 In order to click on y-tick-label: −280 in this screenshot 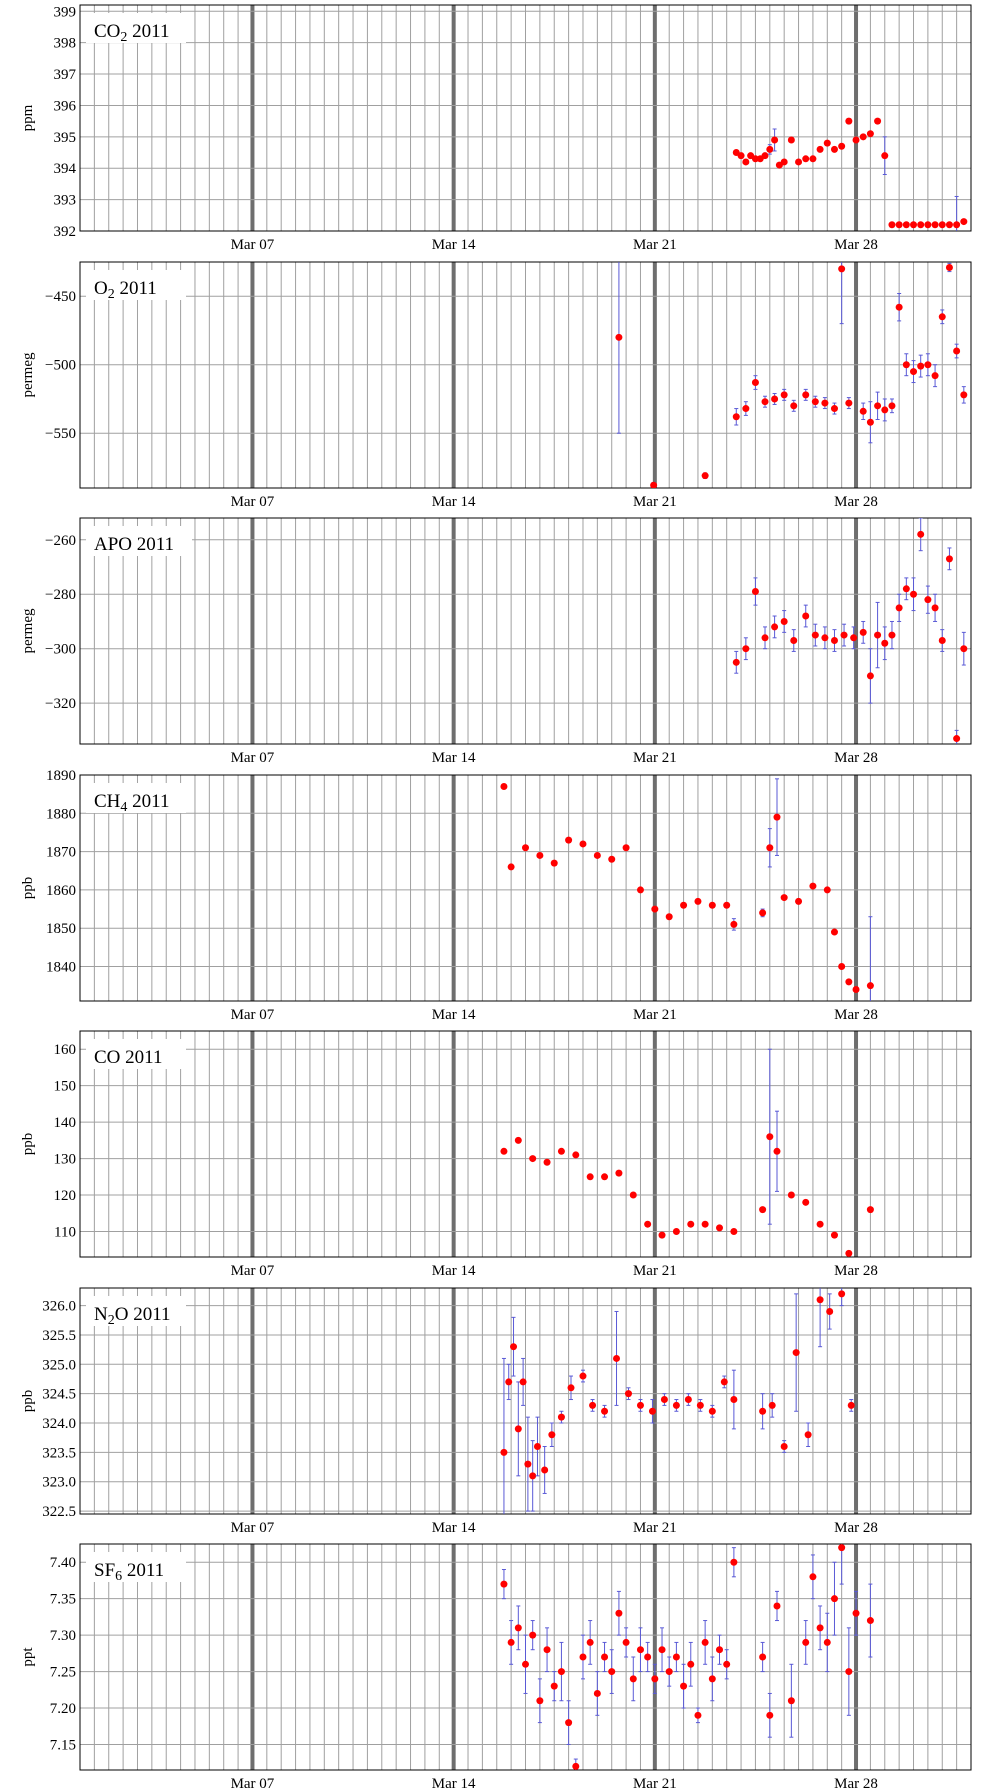, I will do `click(60, 595)`.